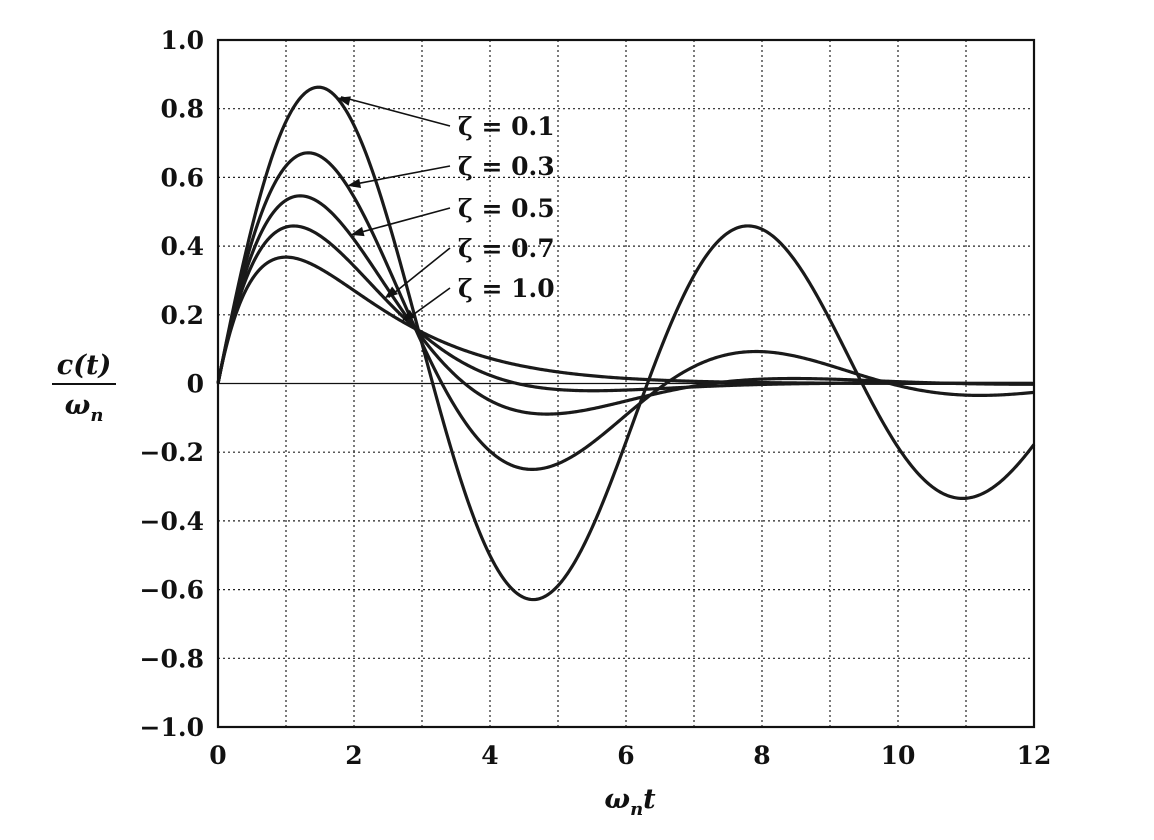 This screenshot has width=1154, height=840. Describe the element at coordinates (172, 658) in the screenshot. I see `y-tick-label: −0.8` at that location.